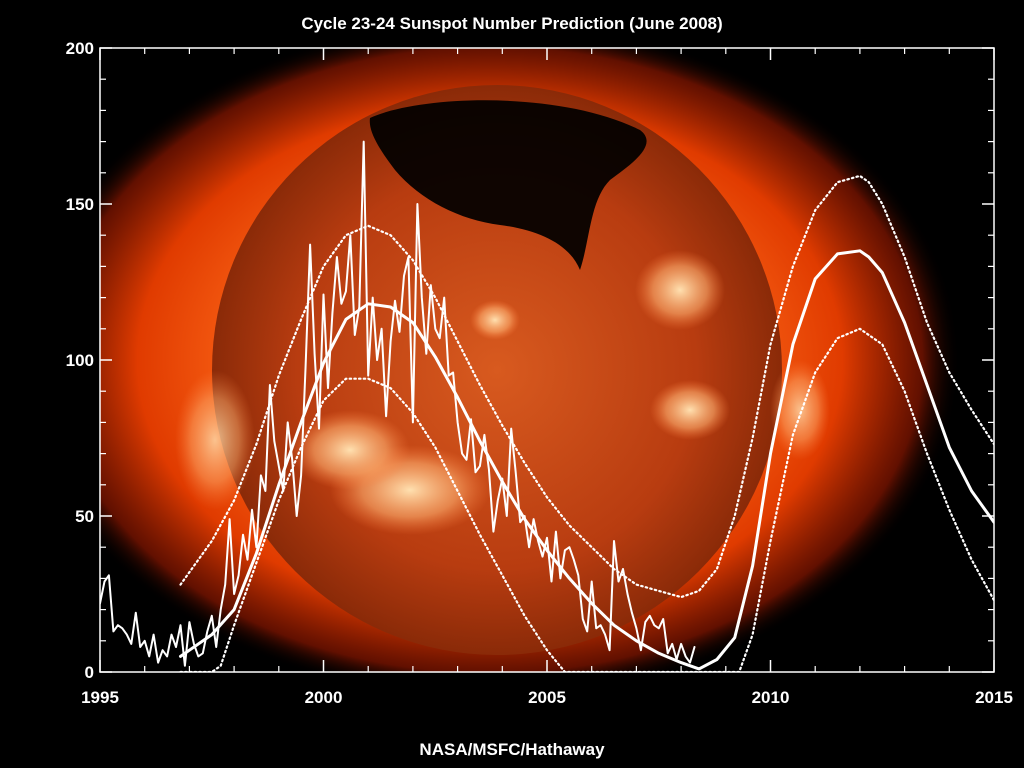  I want to click on y-tick-label: 50, so click(84, 516).